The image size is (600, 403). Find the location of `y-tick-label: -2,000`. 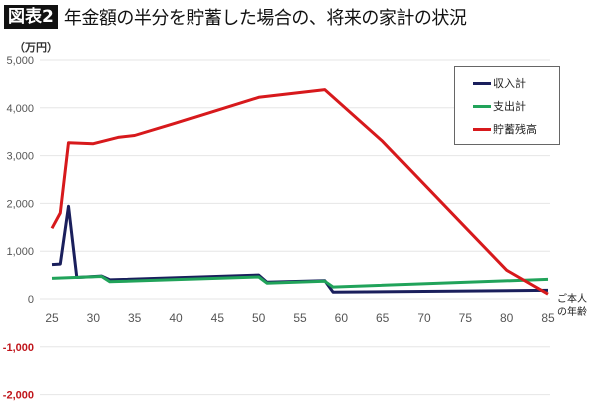

y-tick-label: -2,000 is located at coordinates (18, 396).